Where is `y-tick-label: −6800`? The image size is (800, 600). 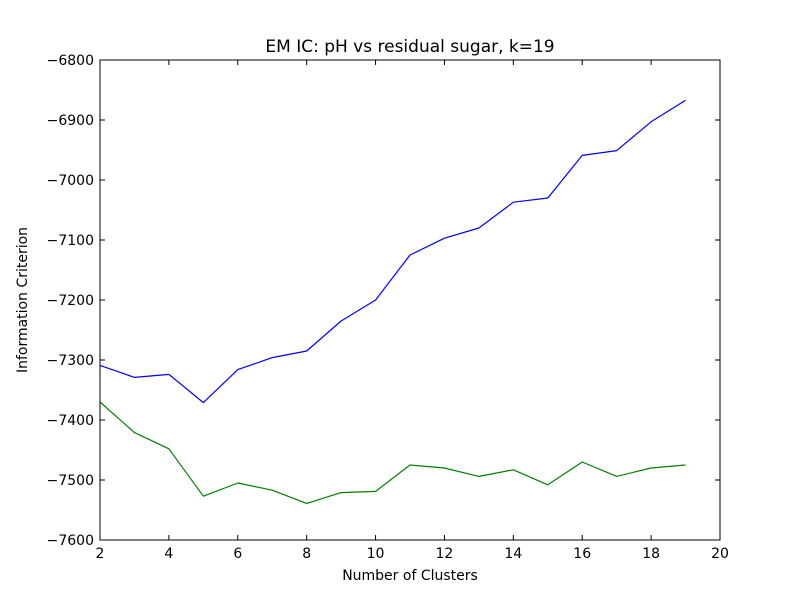
y-tick-label: −6800 is located at coordinates (70, 61).